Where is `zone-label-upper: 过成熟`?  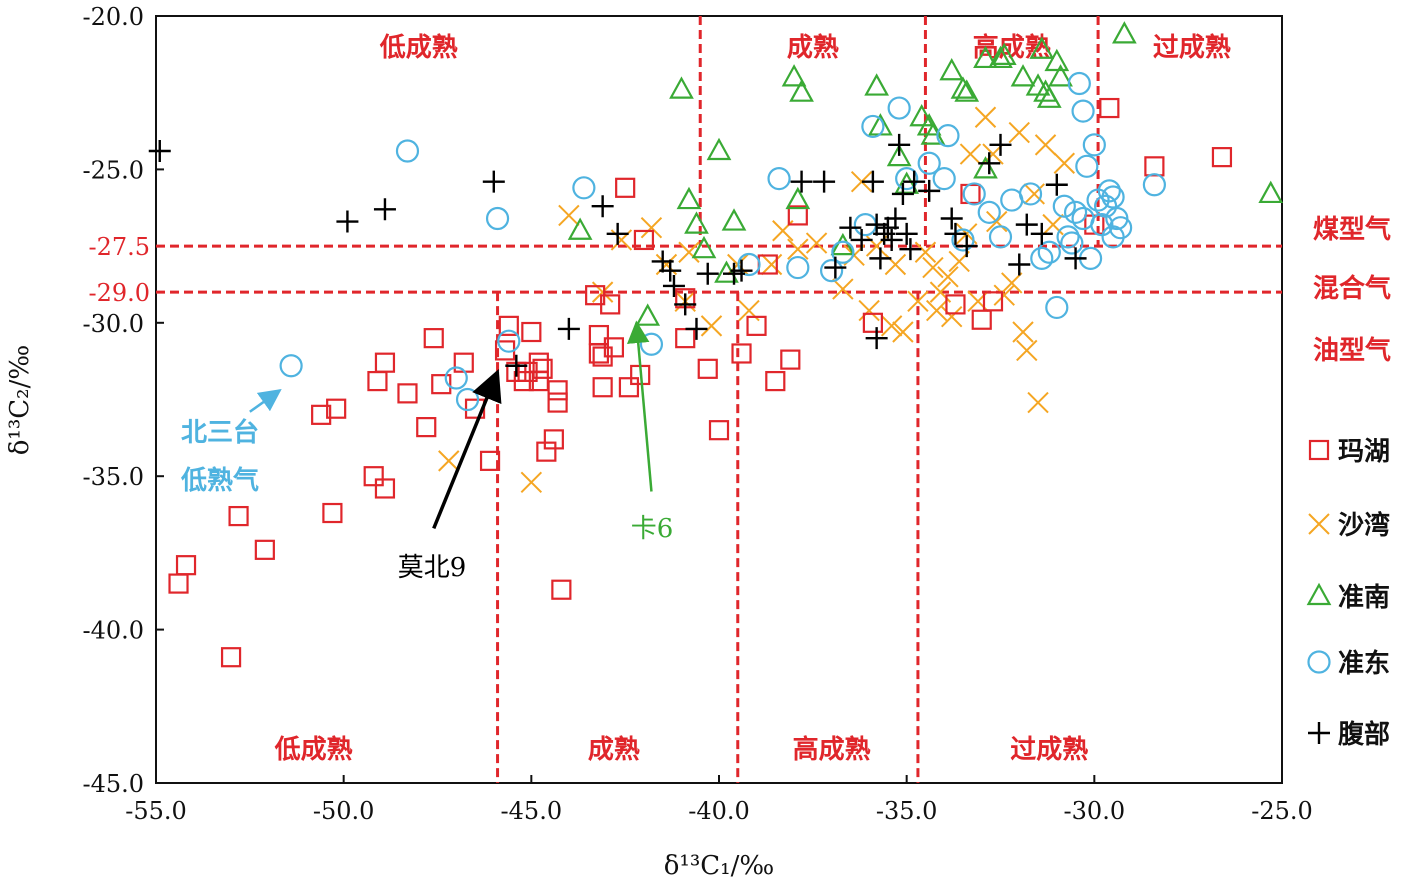 zone-label-upper: 过成熟 is located at coordinates (1192, 47).